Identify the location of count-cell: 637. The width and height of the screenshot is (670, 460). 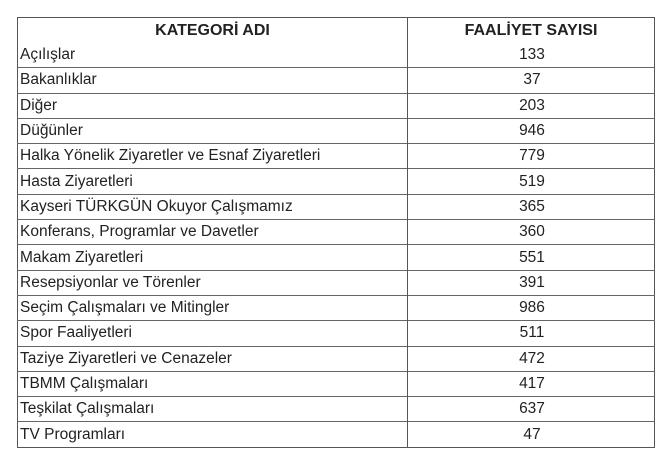
(531, 409).